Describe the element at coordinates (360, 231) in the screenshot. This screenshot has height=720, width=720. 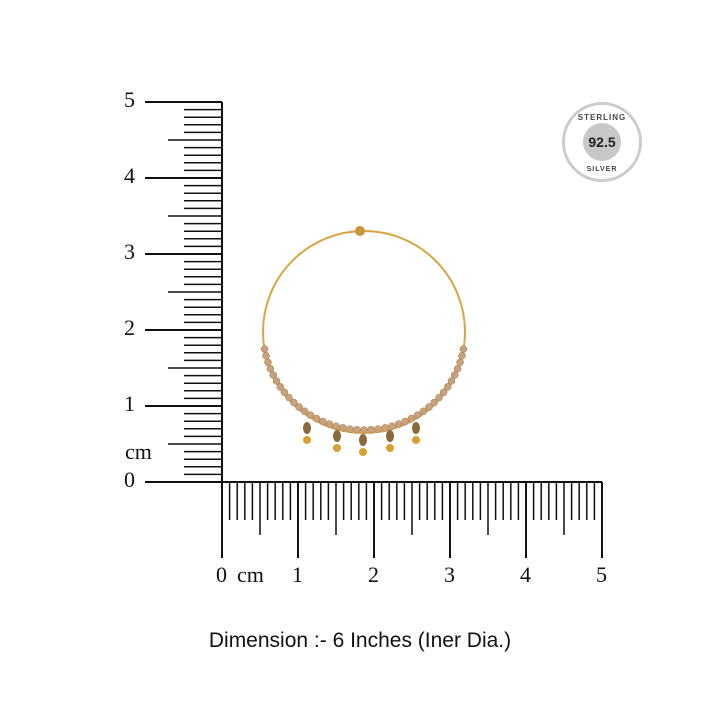
I see `hoop-clasp` at that location.